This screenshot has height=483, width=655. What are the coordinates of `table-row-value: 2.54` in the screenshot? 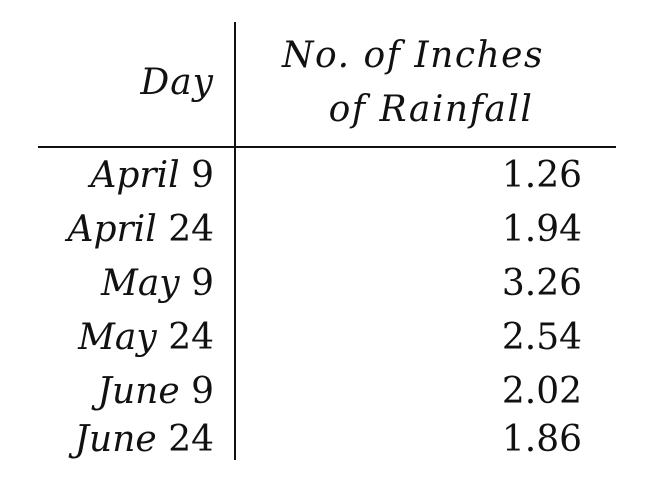 It's located at (541, 337).